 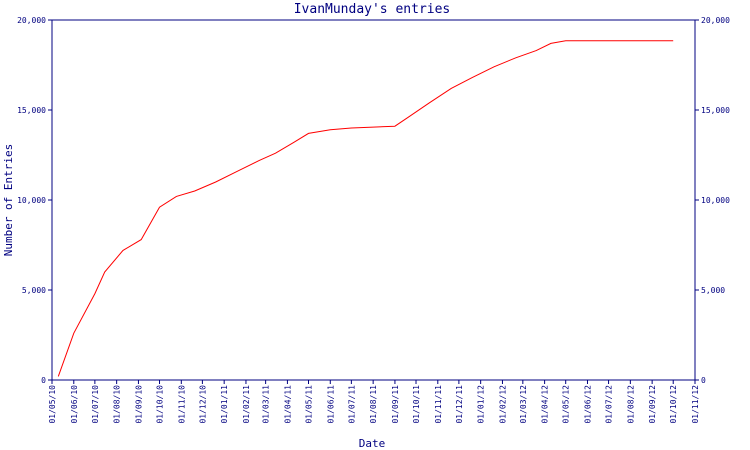 I want to click on y-tick-label-right: 0, so click(x=703, y=380).